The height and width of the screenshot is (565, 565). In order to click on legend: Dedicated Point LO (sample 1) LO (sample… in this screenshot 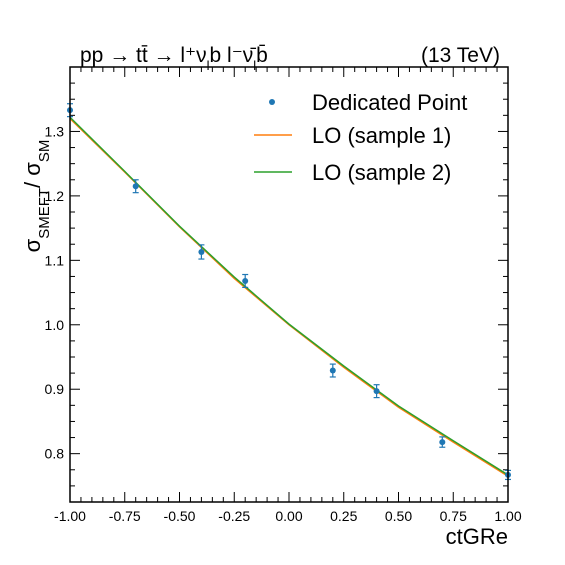, I will do `click(360, 137)`.